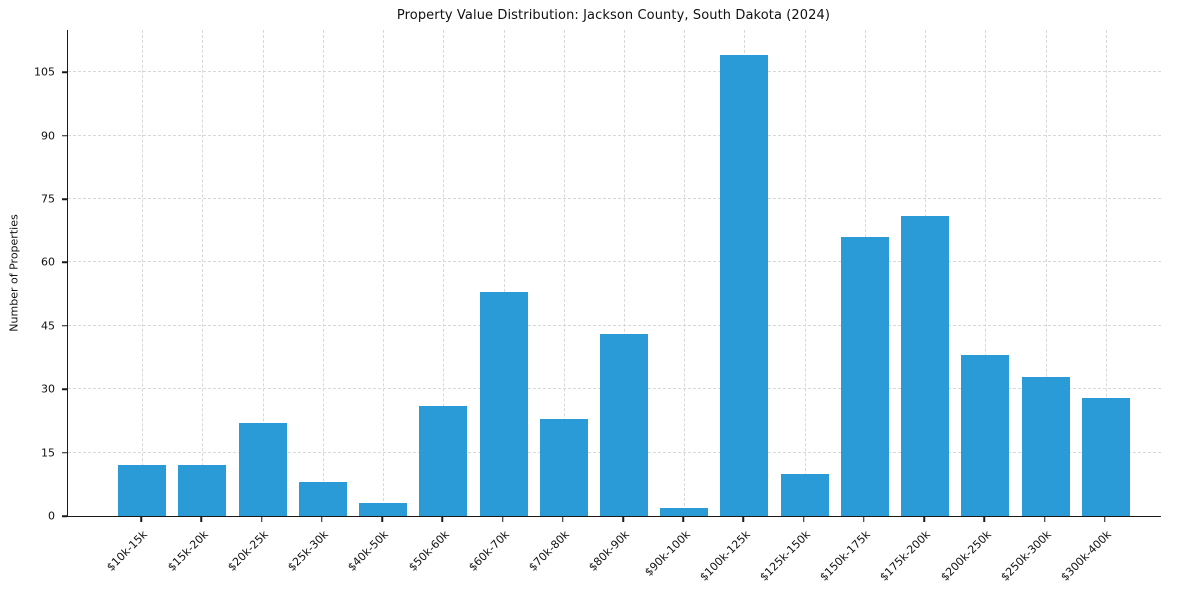  What do you see at coordinates (51, 516) in the screenshot?
I see `y-tick-label: 0` at bounding box center [51, 516].